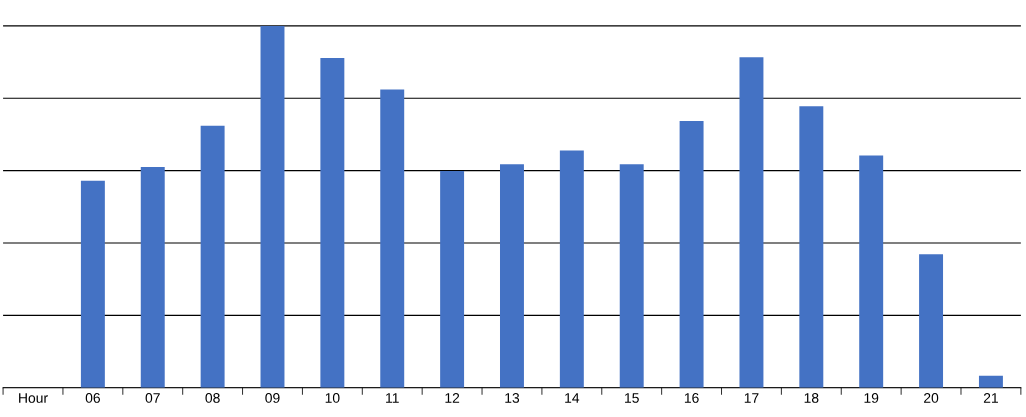  I want to click on x-tick-label: 08, so click(212, 398).